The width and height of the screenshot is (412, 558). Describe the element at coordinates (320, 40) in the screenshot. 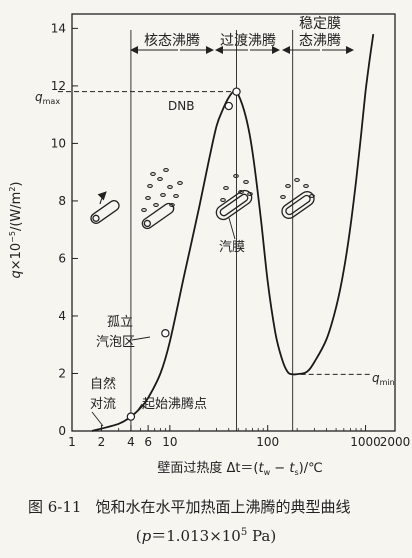

I see `region-label-film-line2: 态沸腾` at that location.